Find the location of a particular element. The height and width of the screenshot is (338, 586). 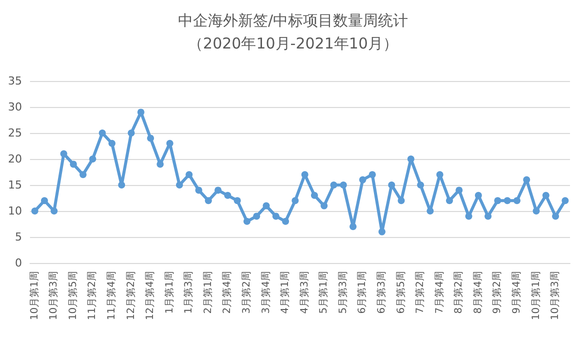

x-tick-label: 2月第4周 is located at coordinates (227, 292).